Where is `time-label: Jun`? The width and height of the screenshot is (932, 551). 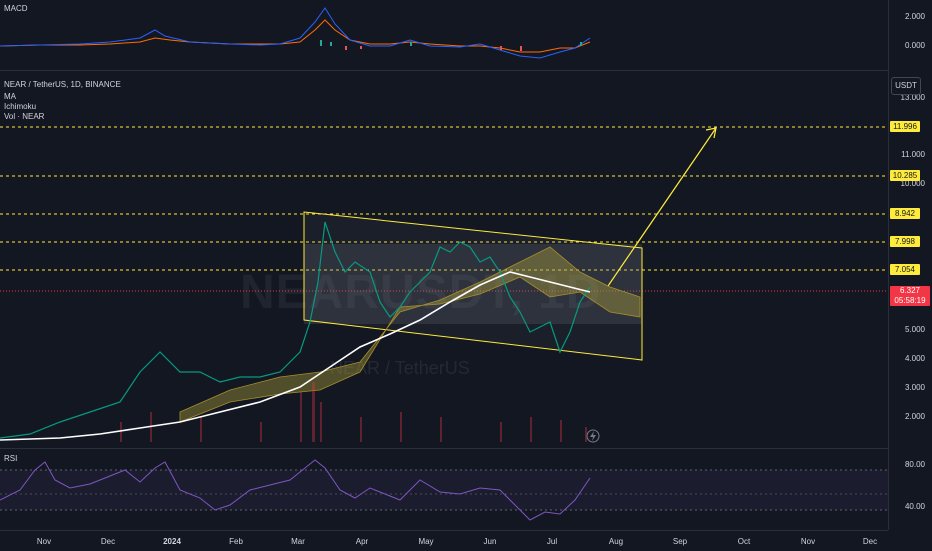 time-label: Jun is located at coordinates (490, 541).